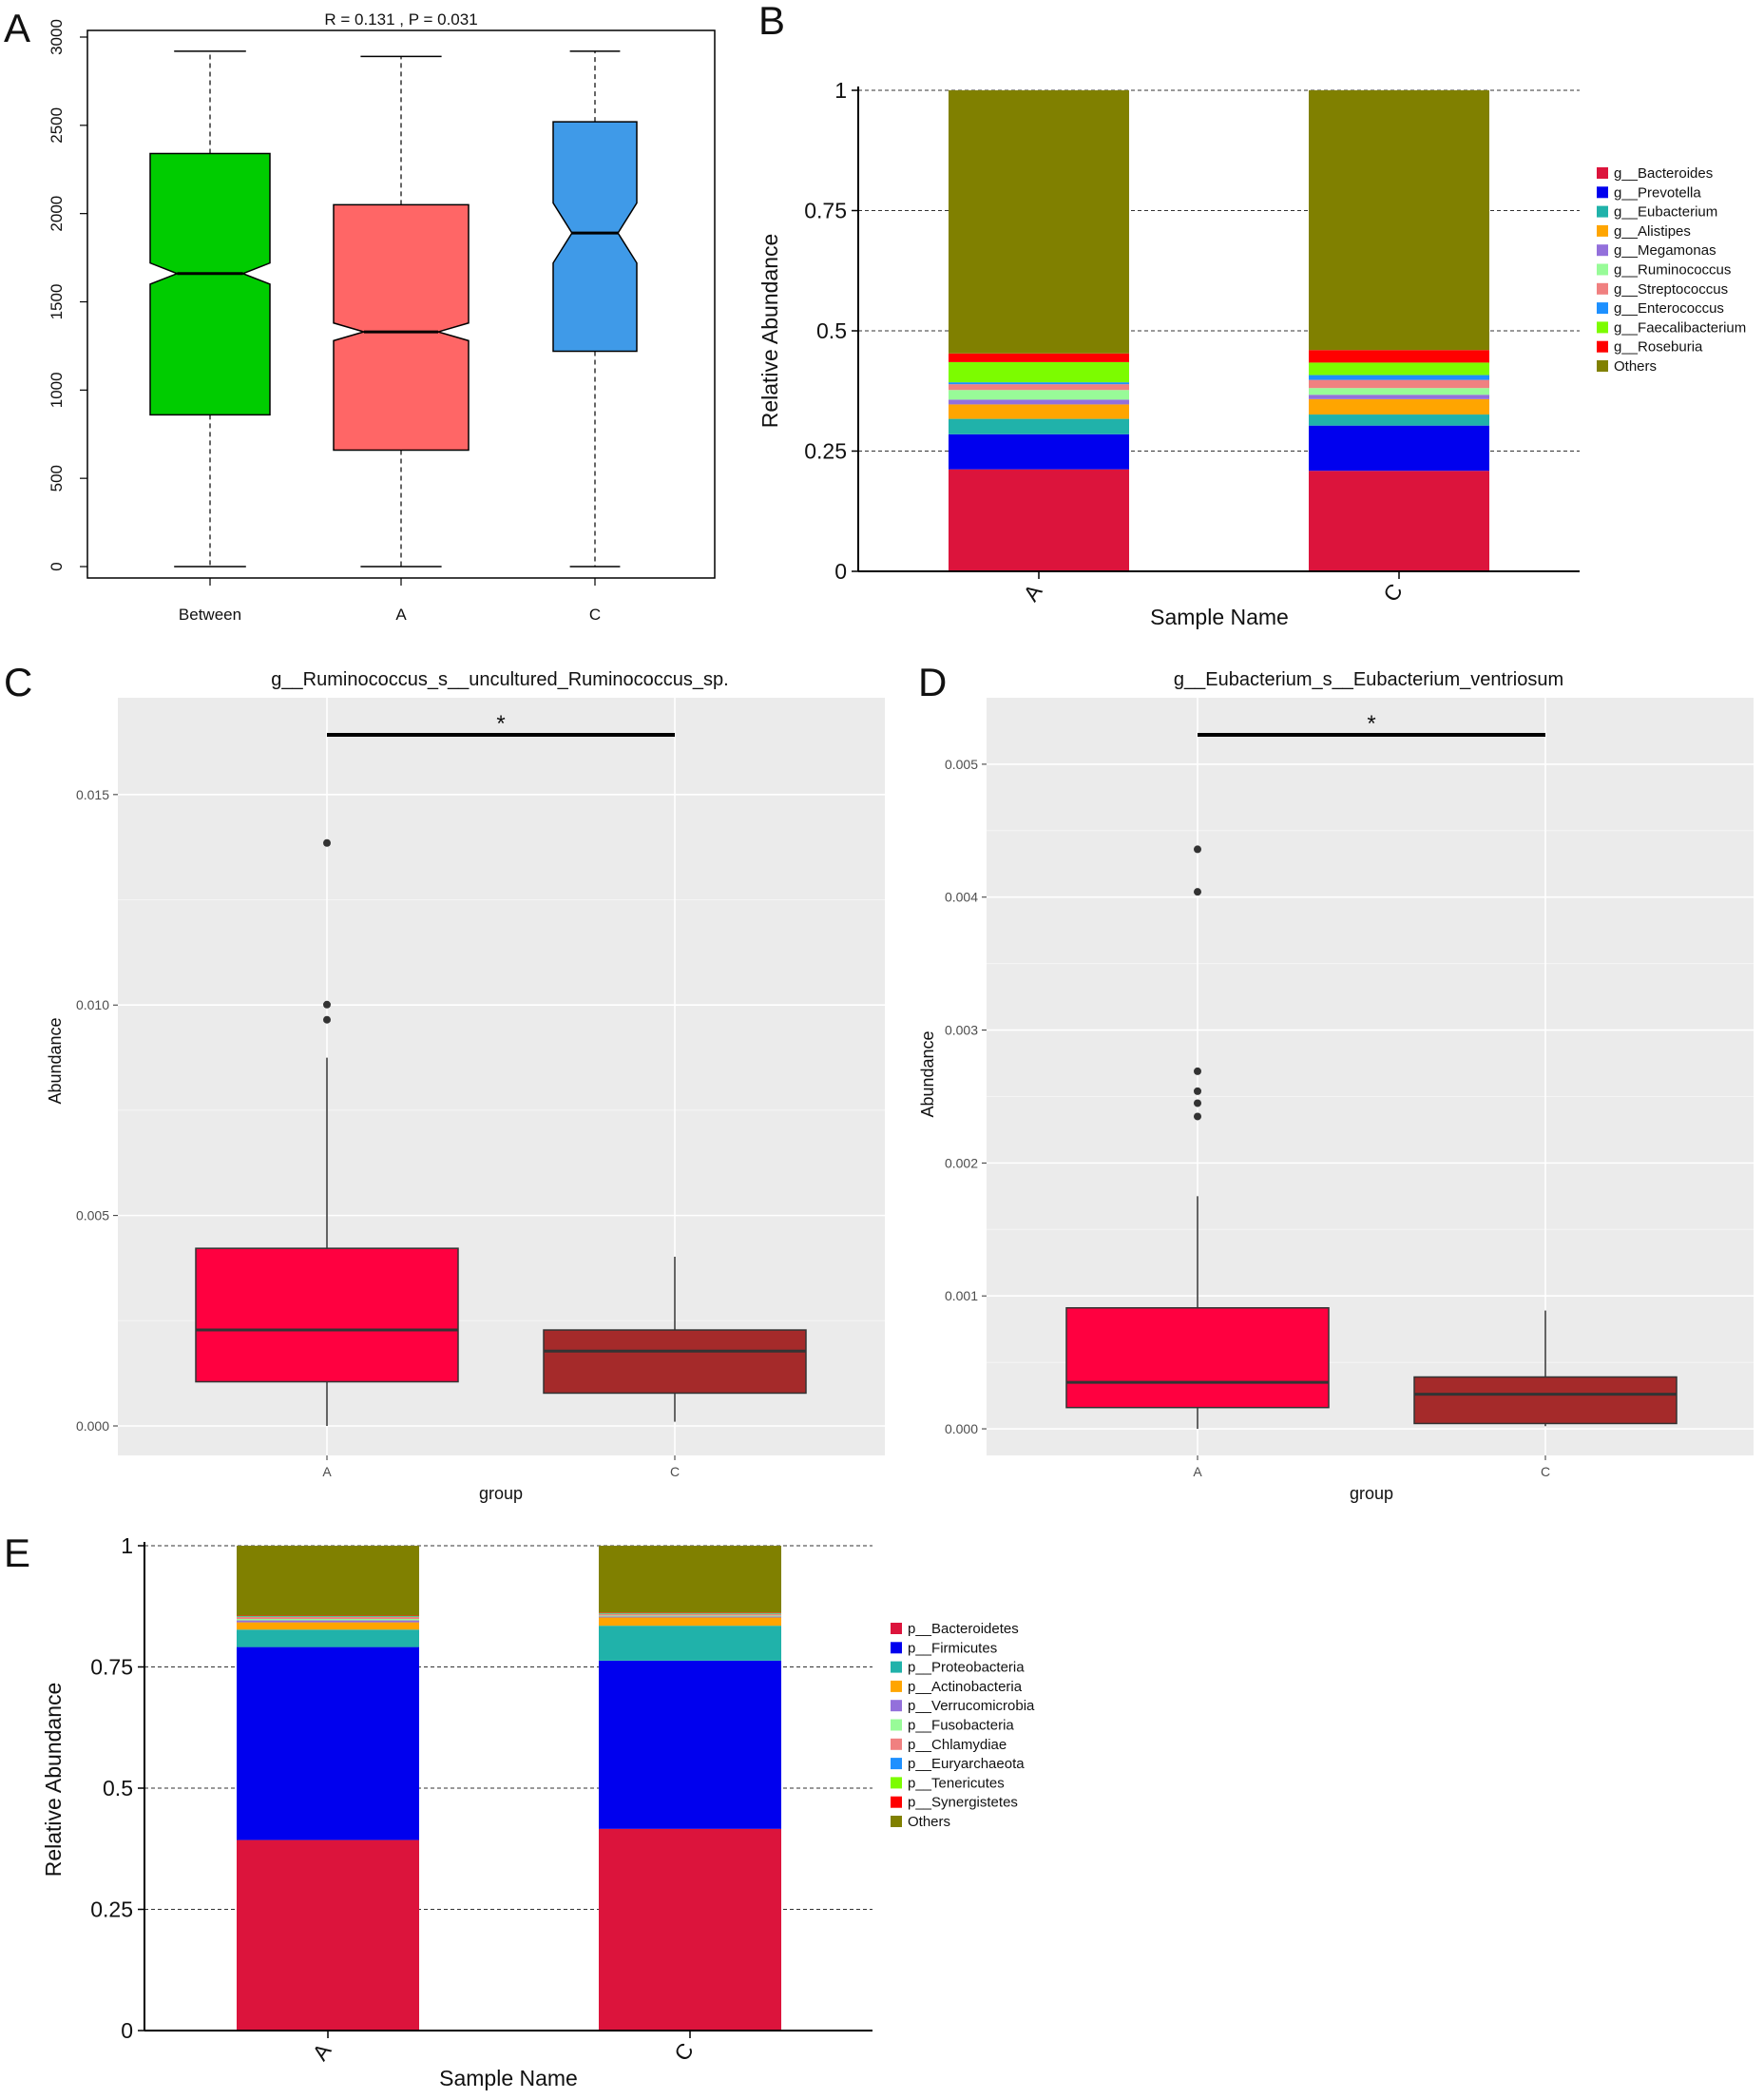  Describe the element at coordinates (327, 1004) in the screenshot. I see `panel-c-outlier-point` at that location.